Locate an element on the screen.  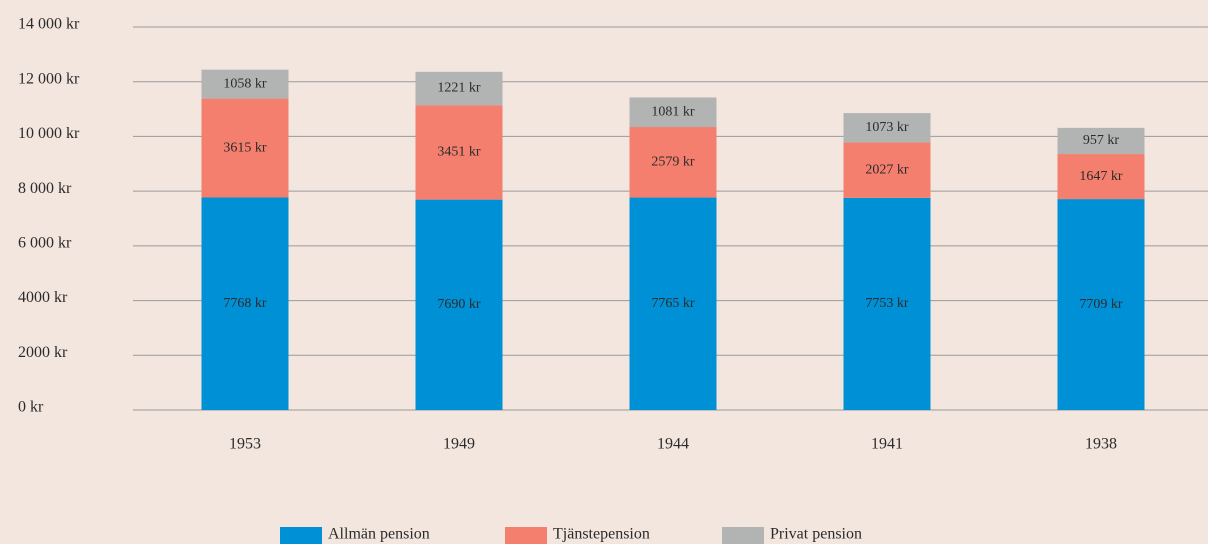
y-tick-label: 4000 kr is located at coordinates (43, 297).